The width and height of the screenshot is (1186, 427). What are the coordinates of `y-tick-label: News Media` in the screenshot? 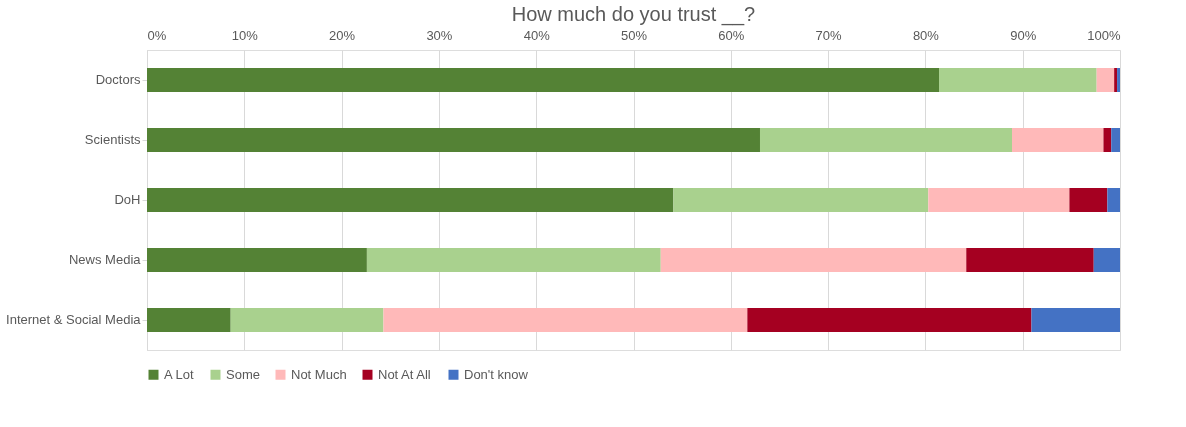 It's located at (105, 259).